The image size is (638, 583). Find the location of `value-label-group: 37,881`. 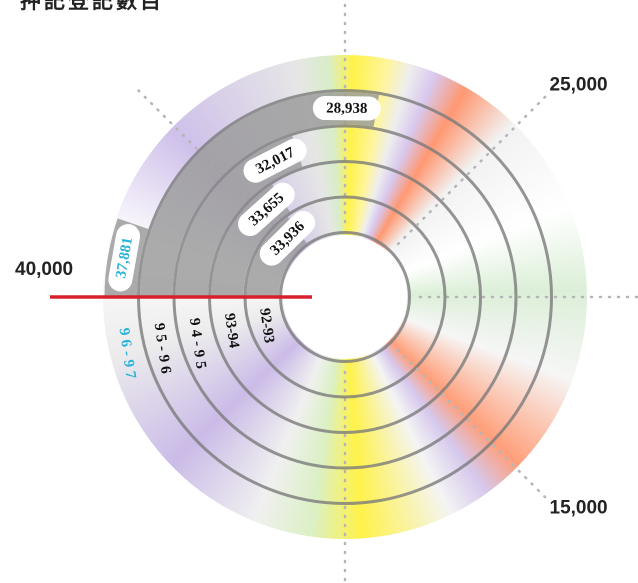

value-label-group: 37,881 is located at coordinates (124, 258).